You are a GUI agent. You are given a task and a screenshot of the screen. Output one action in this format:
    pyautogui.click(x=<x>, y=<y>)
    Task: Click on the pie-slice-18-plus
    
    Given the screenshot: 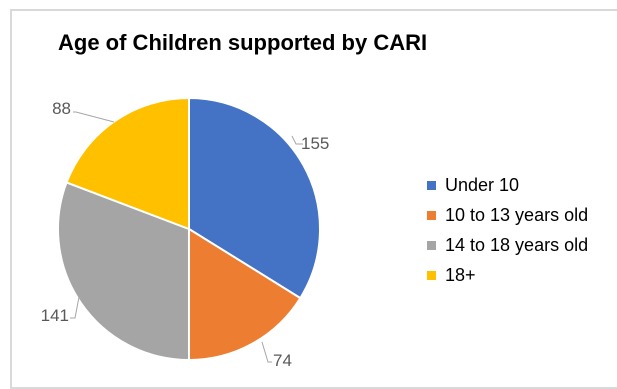 What is the action you would take?
    pyautogui.click(x=127, y=163)
    